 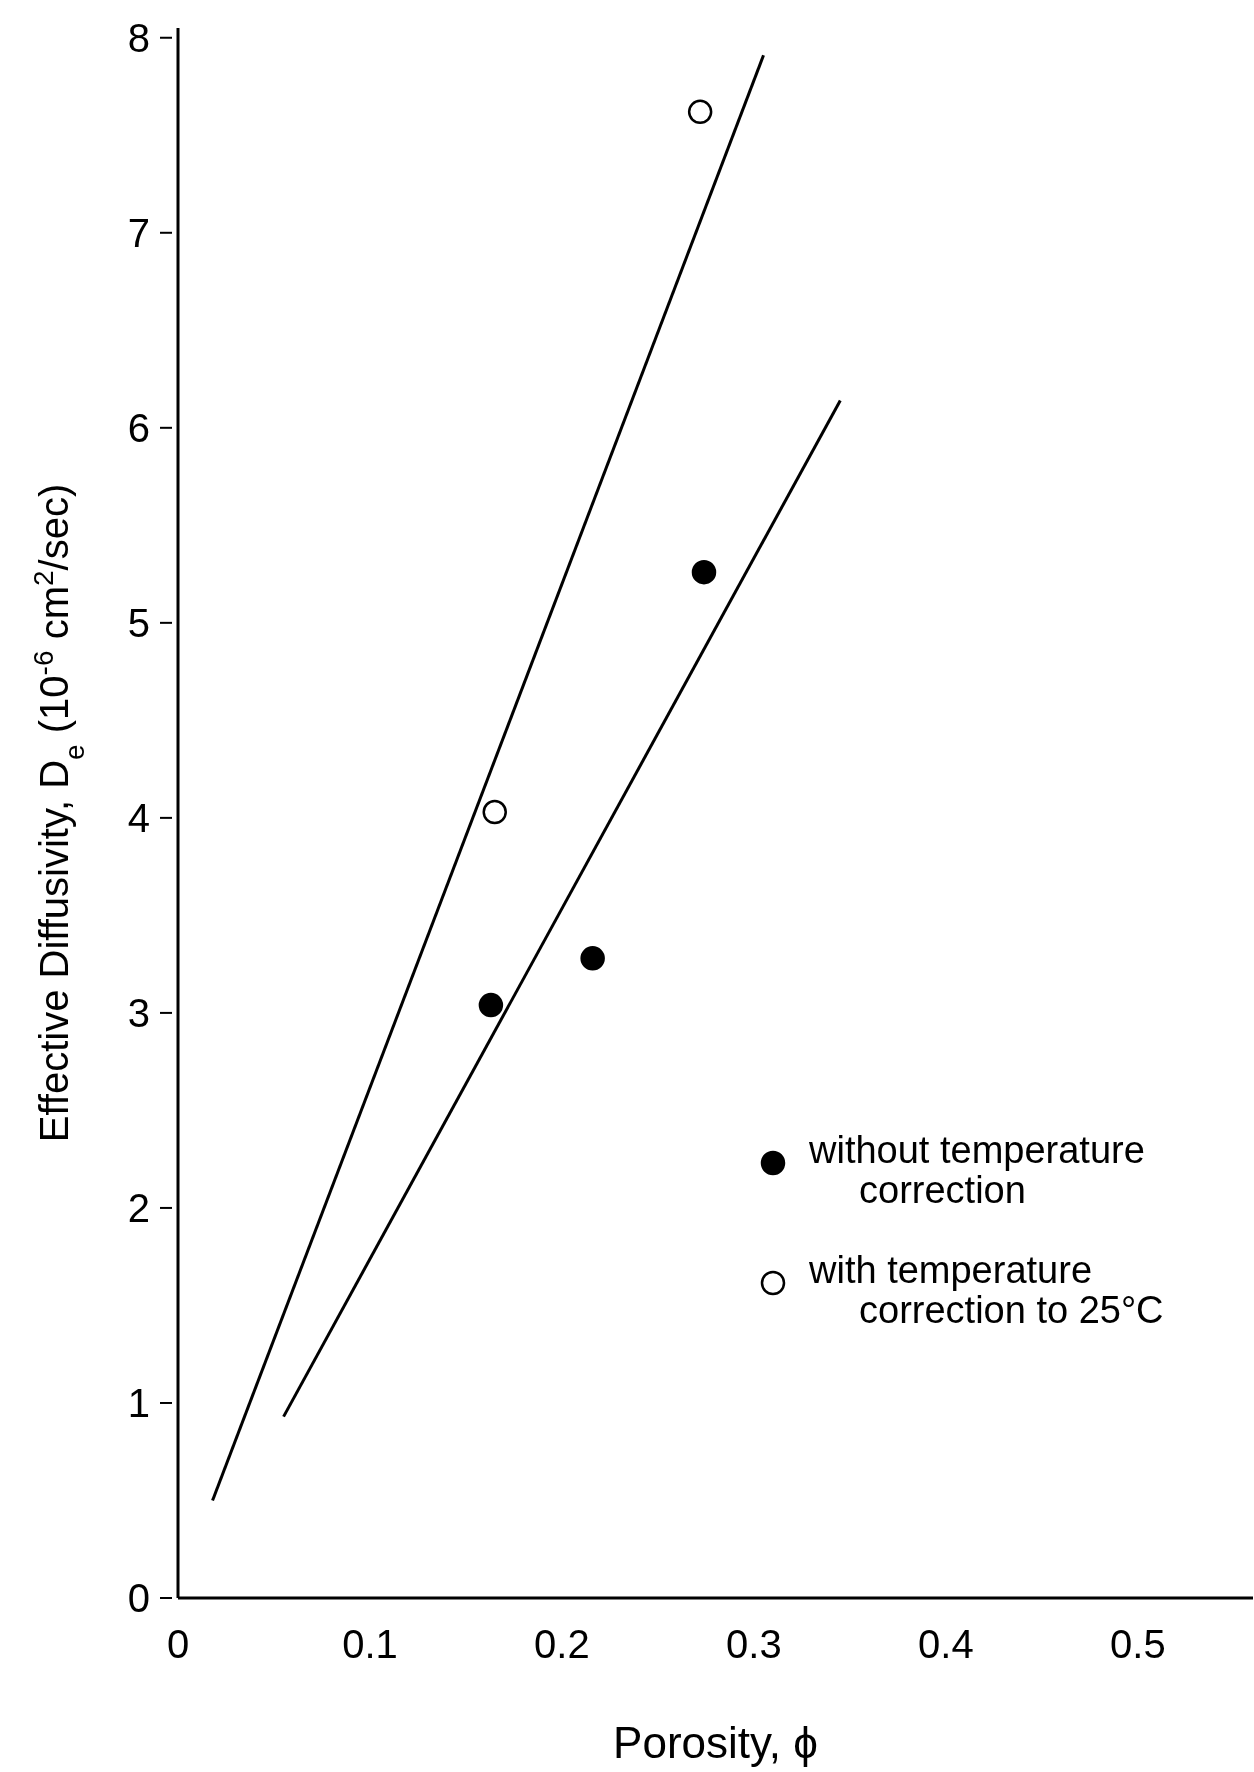 I want to click on x-tick-label: 0.1, so click(x=370, y=1644).